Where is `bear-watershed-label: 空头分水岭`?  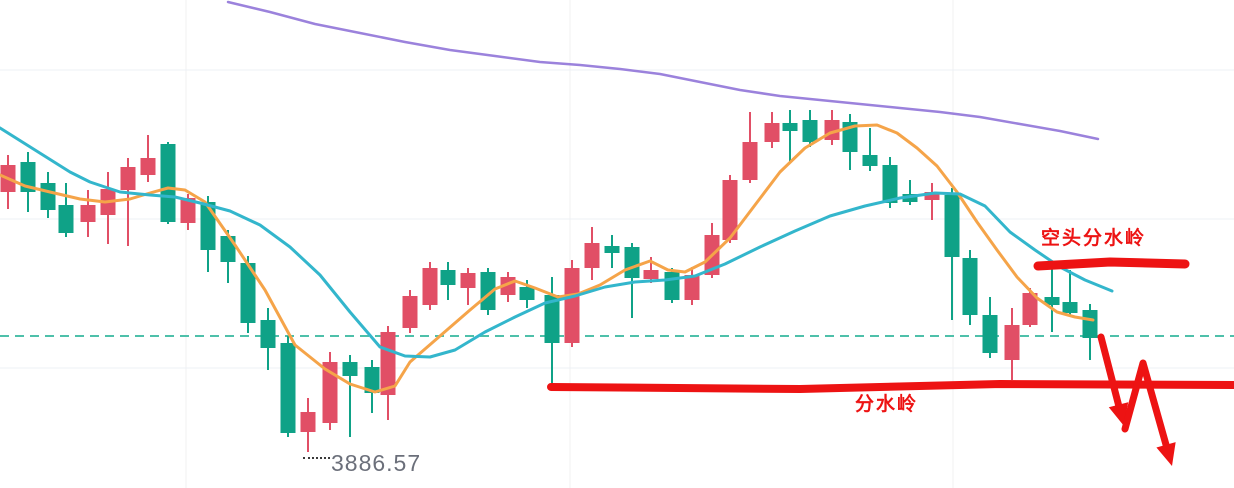
bear-watershed-label: 空头分水岭 is located at coordinates (1094, 238).